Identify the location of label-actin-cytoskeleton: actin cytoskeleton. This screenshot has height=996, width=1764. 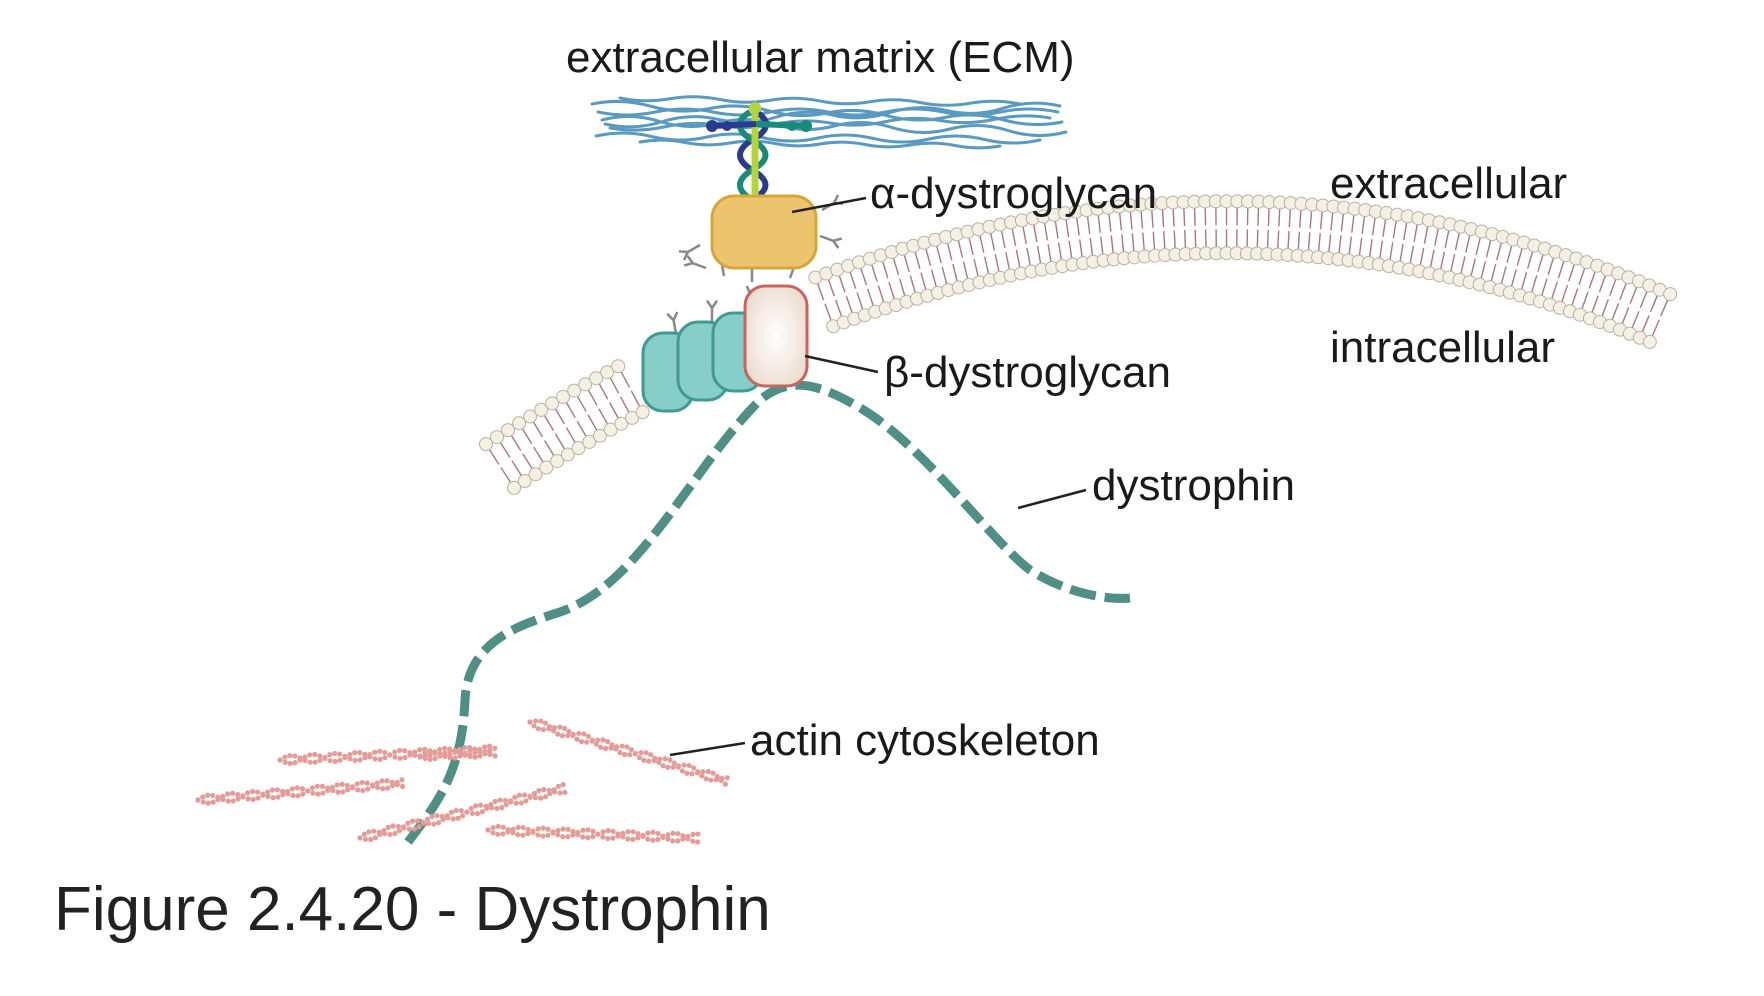
(925, 740).